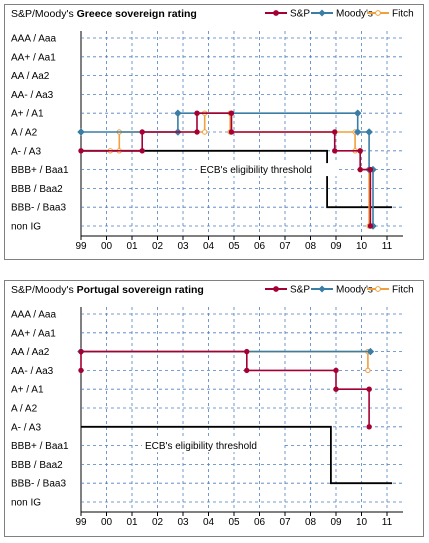 The width and height of the screenshot is (429, 543). I want to click on y-tick-label-bbb-baa3: BBB- / Baa3, so click(38, 484).